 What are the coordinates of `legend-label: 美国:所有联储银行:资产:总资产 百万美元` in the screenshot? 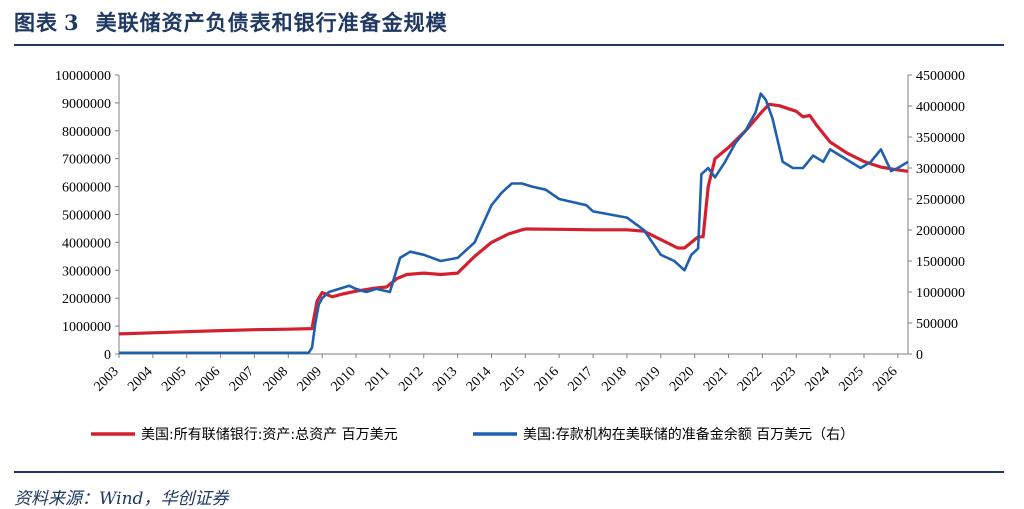 It's located at (269, 435).